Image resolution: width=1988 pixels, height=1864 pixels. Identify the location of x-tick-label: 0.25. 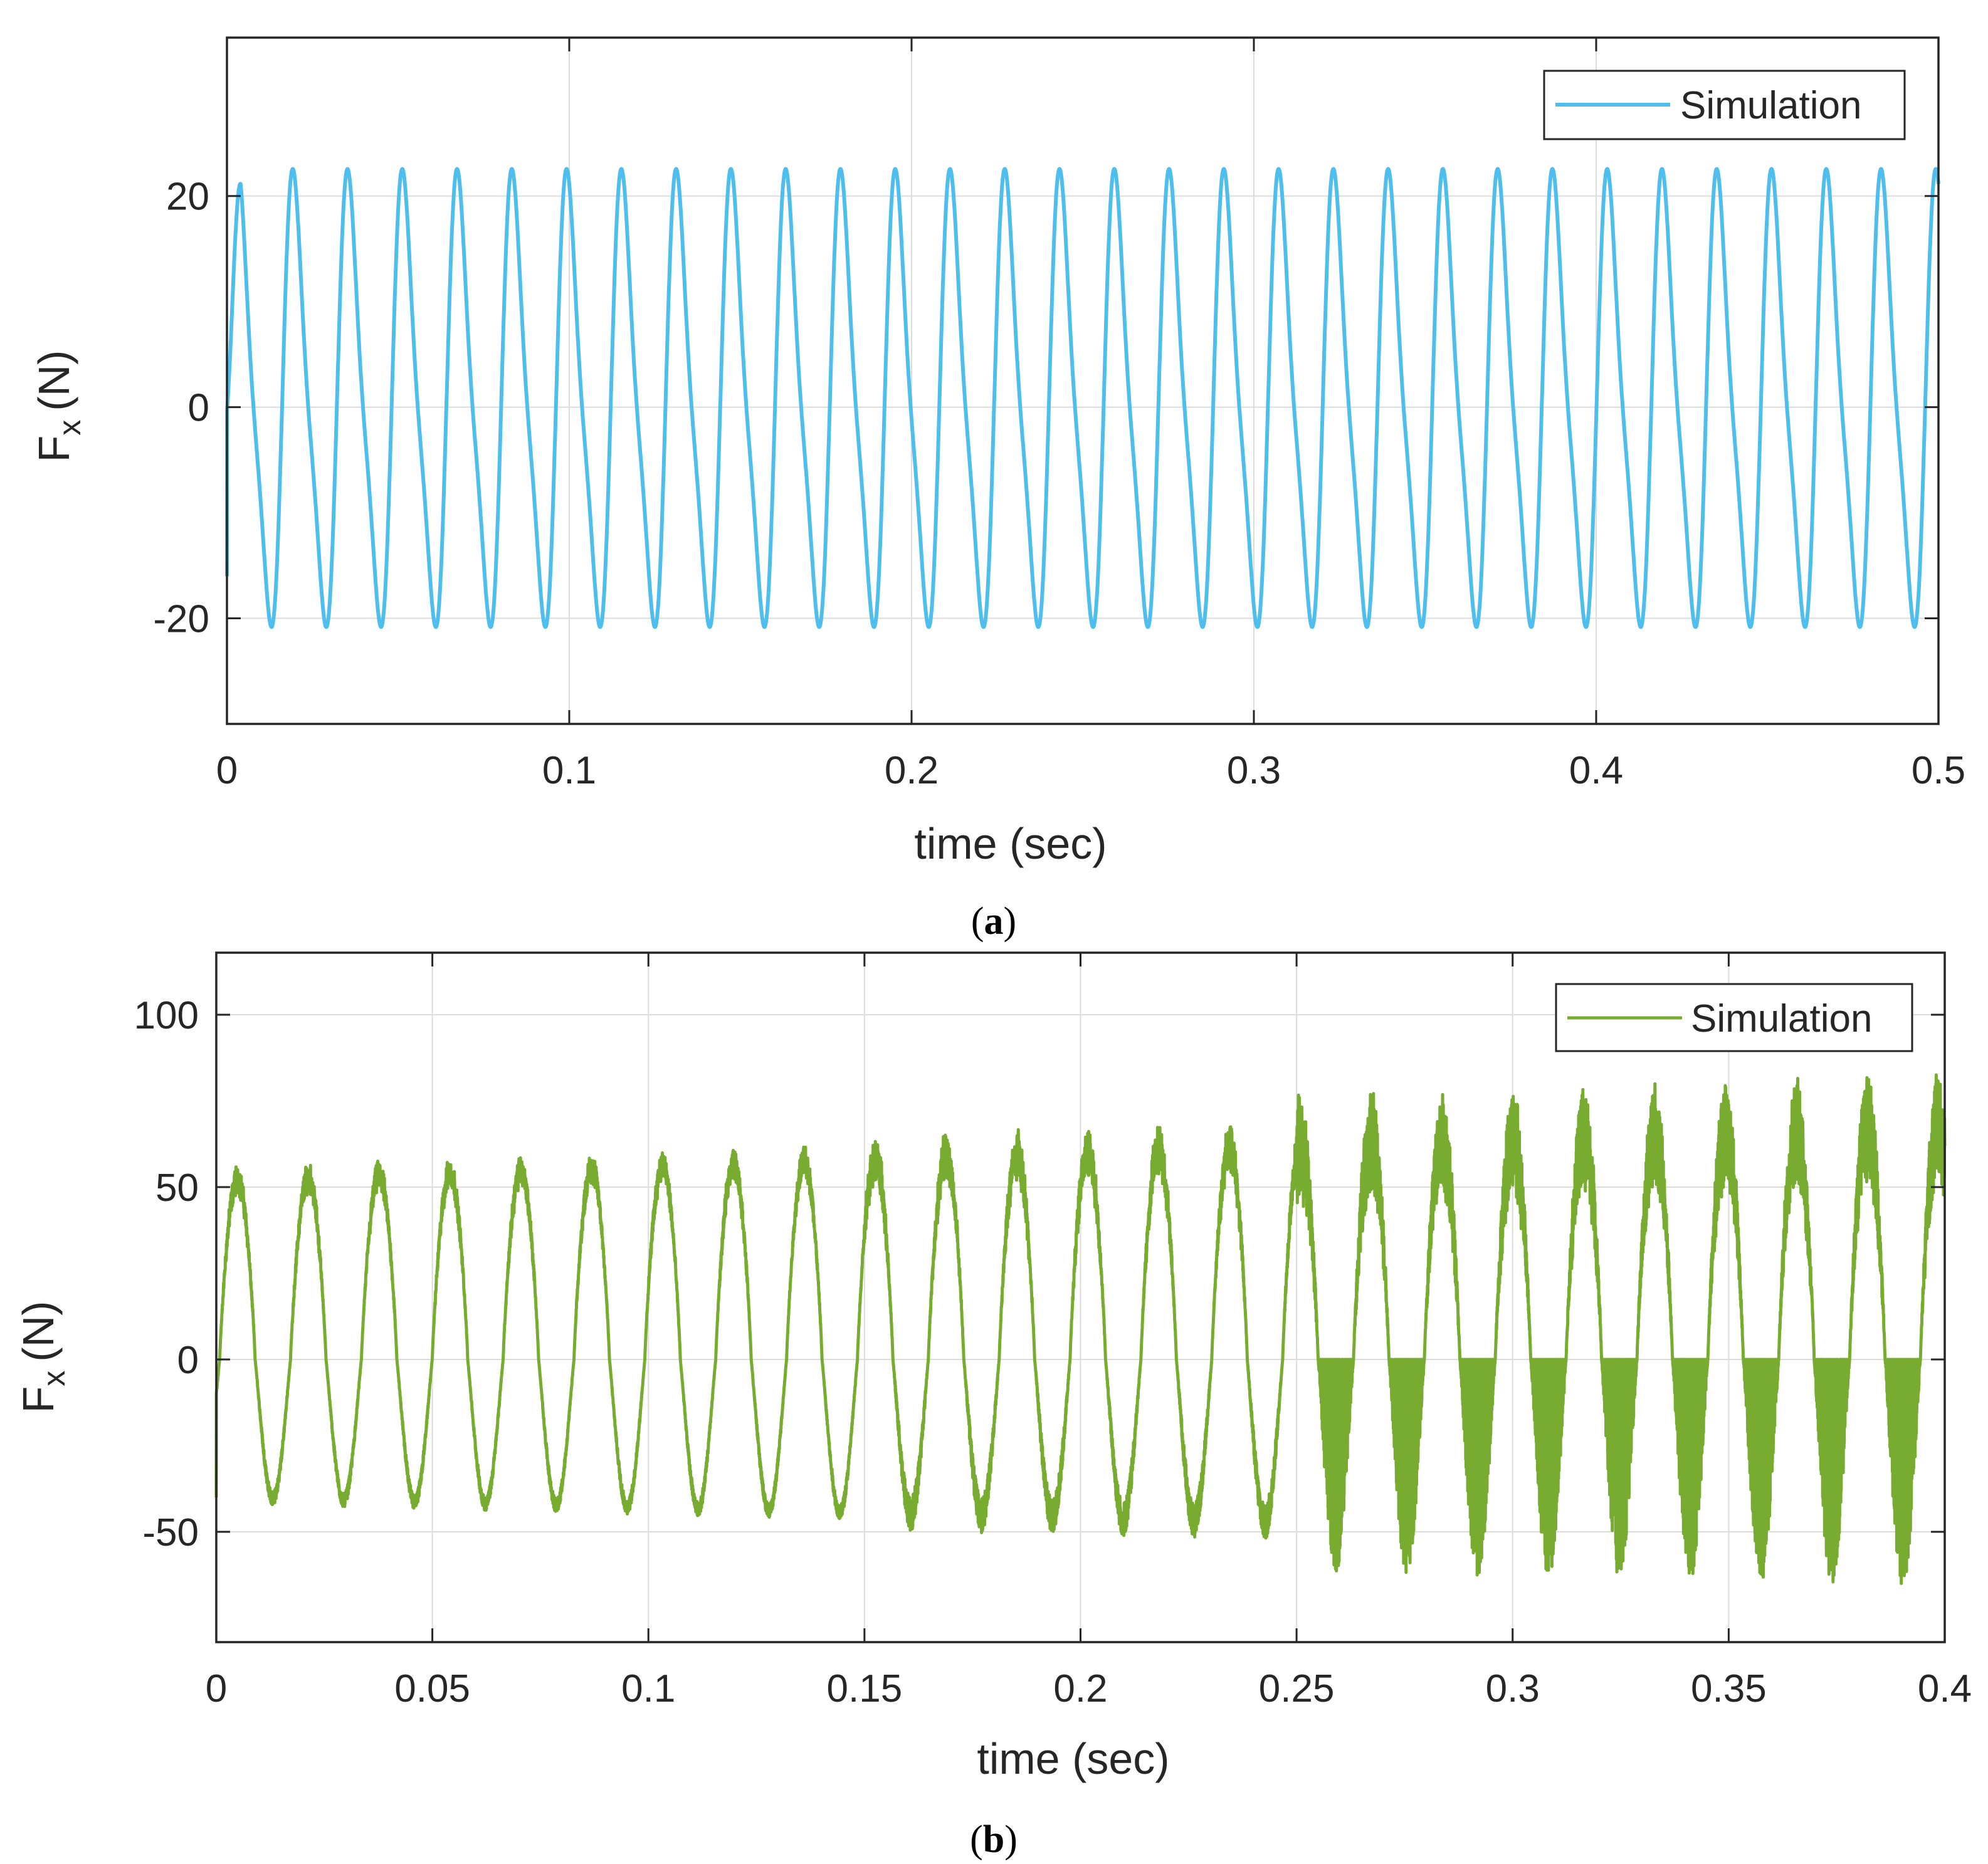
(1297, 1689).